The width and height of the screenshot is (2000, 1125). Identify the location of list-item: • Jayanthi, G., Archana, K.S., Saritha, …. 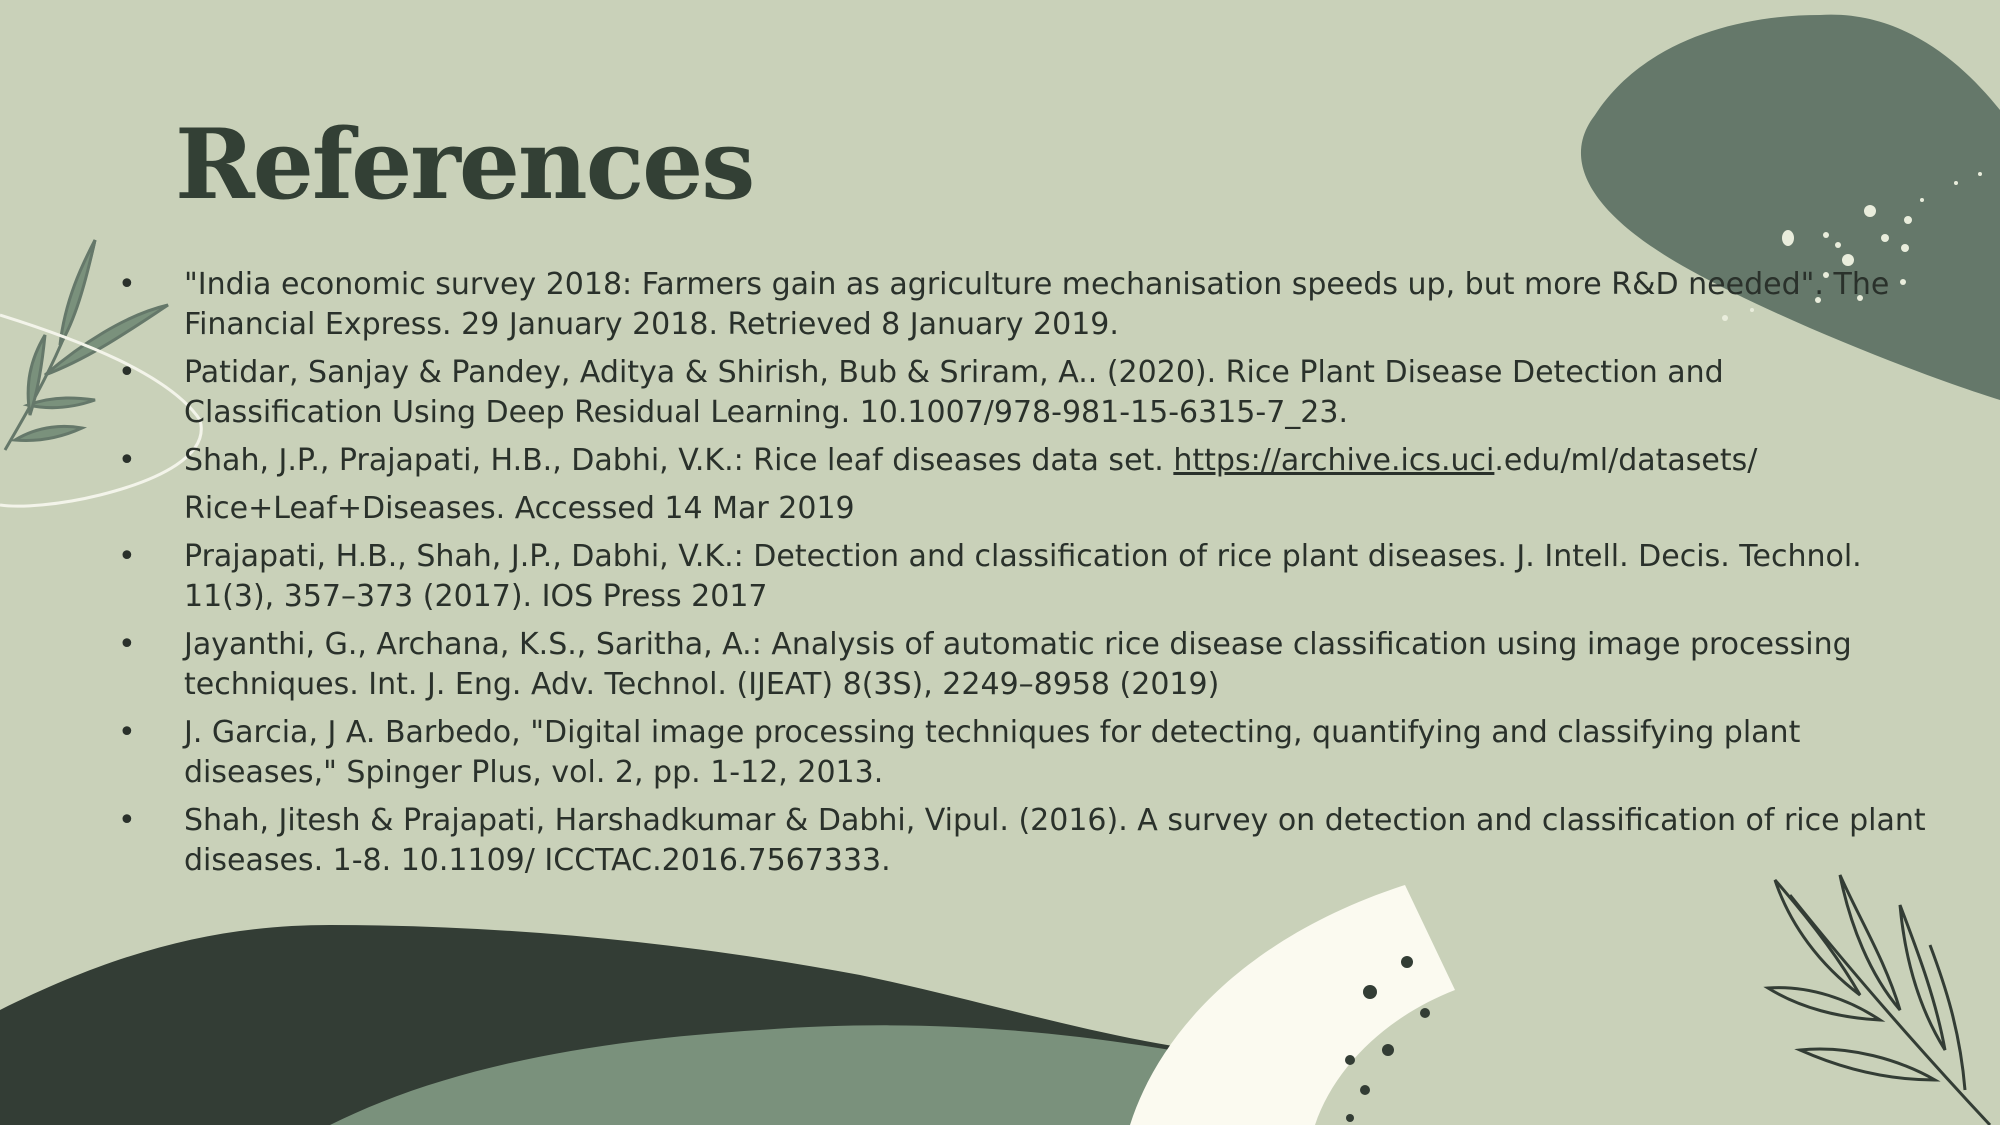
(1020, 665).